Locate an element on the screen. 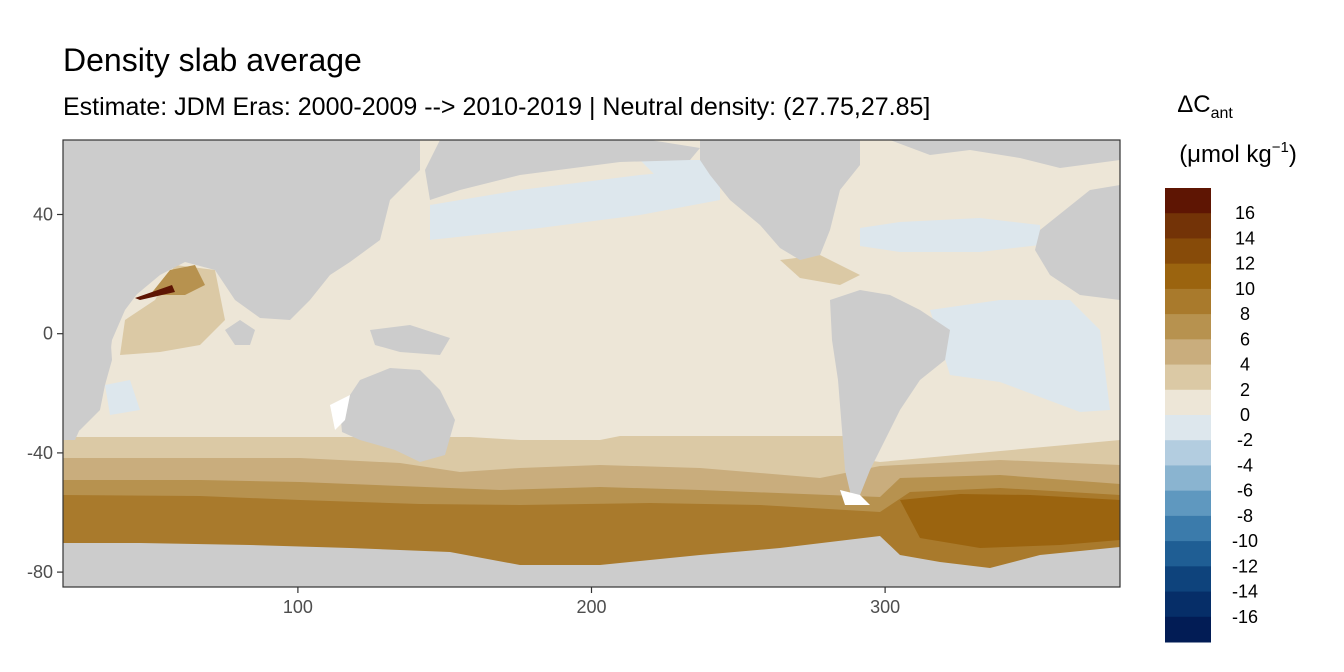 The image size is (1344, 672). legend-break-label: 10 is located at coordinates (1245, 289).